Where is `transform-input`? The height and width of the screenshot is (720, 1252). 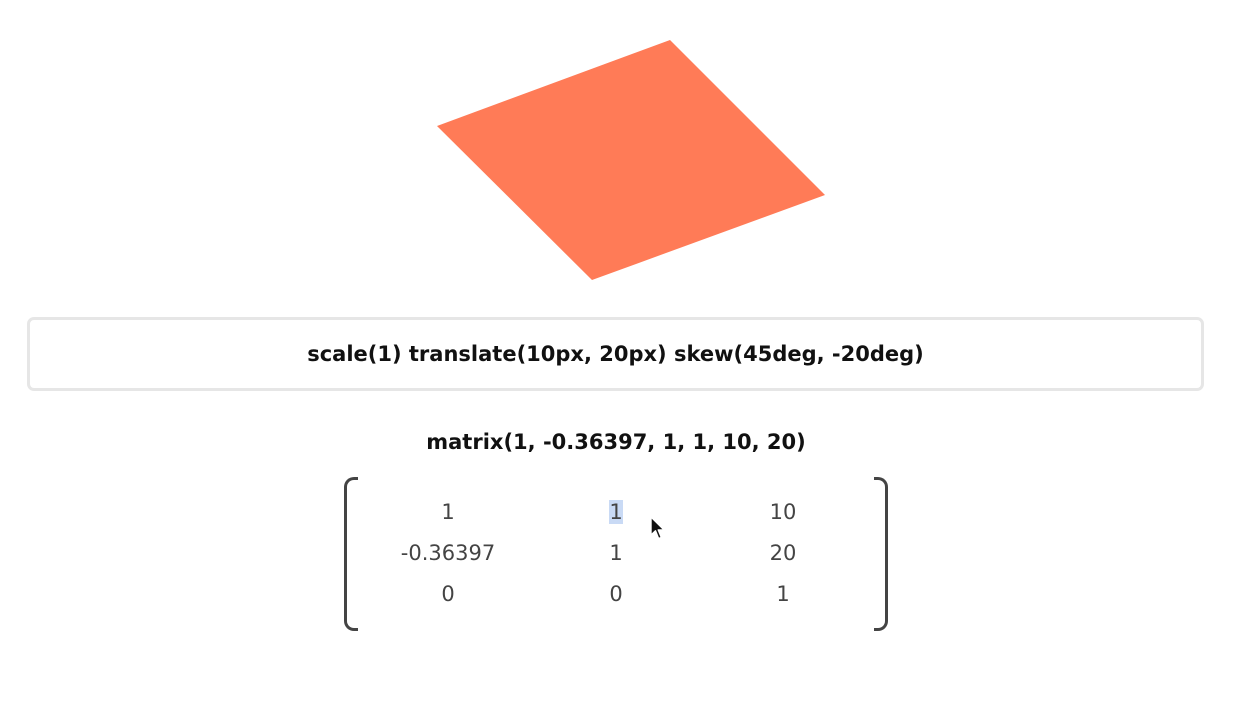
transform-input is located at coordinates (615, 354).